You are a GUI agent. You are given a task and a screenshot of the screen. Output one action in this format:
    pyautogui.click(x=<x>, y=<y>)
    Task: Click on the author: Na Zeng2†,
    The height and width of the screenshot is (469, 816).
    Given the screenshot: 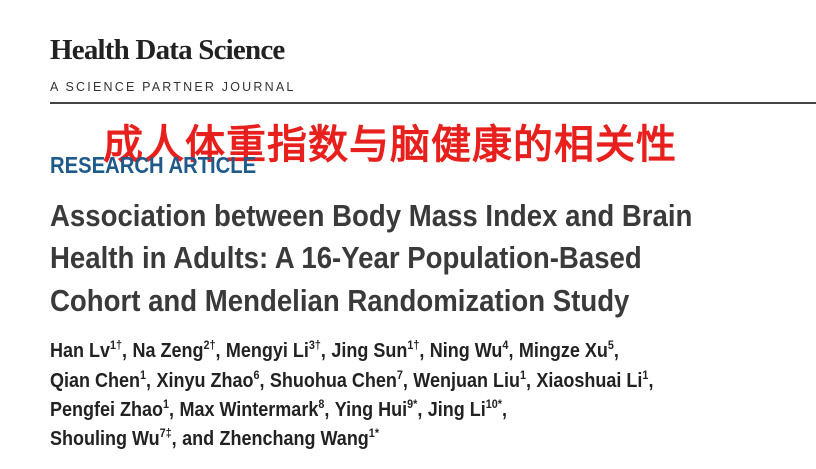 What is the action you would take?
    pyautogui.click(x=176, y=350)
    